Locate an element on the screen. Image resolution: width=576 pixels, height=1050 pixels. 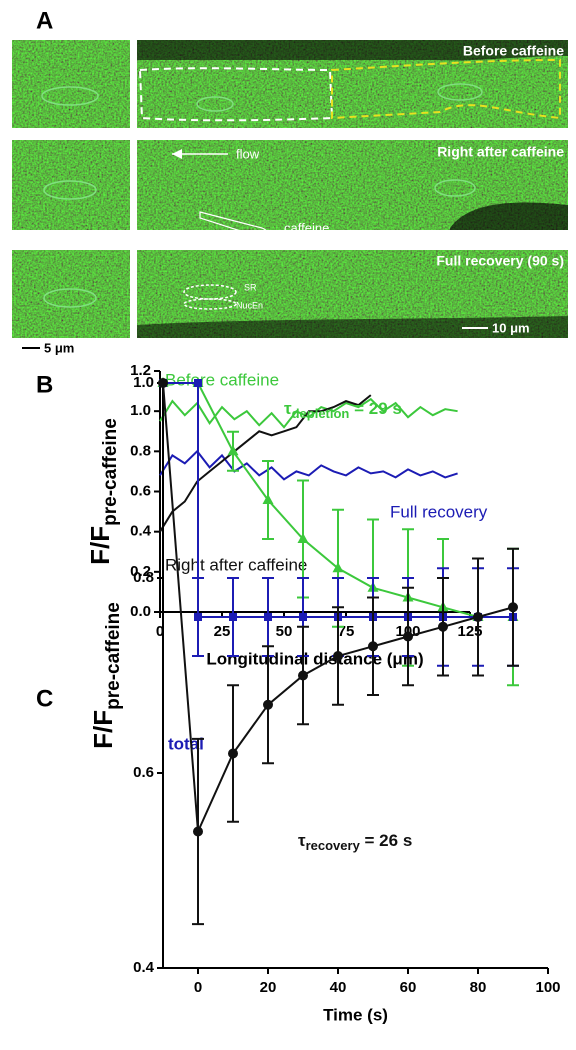
series-label: τdepletion = 29 s is located at coordinates (343, 410).